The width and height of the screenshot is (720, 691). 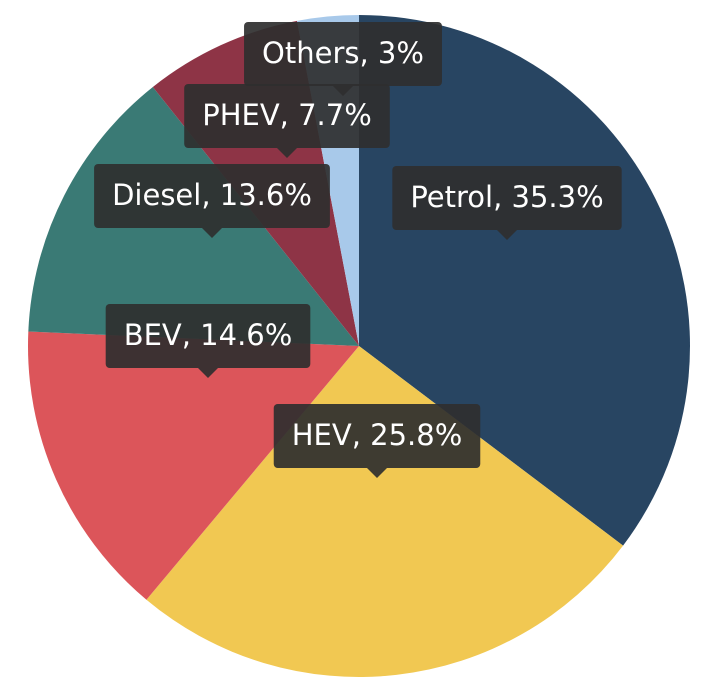 I want to click on slice-label-bev: BEV, 14.6%, so click(x=208, y=341).